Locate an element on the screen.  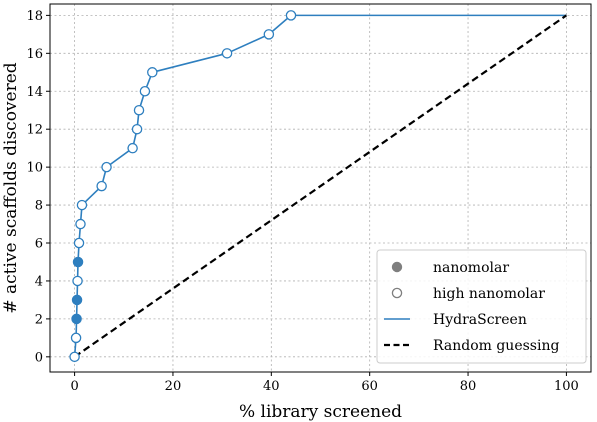
x-tick-label: 100 is located at coordinates (566, 386).